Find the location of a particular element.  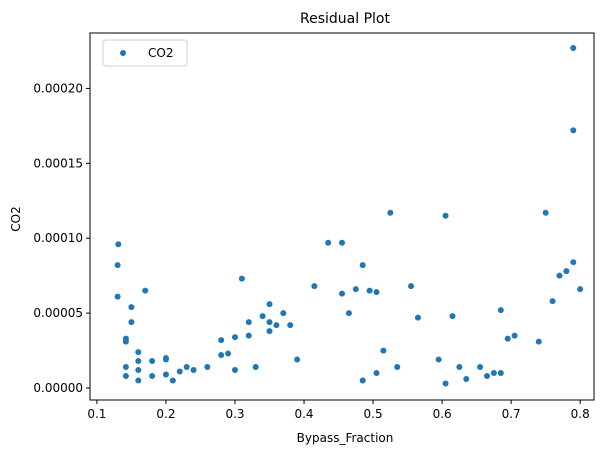

legend-frame is located at coordinates (145, 53).